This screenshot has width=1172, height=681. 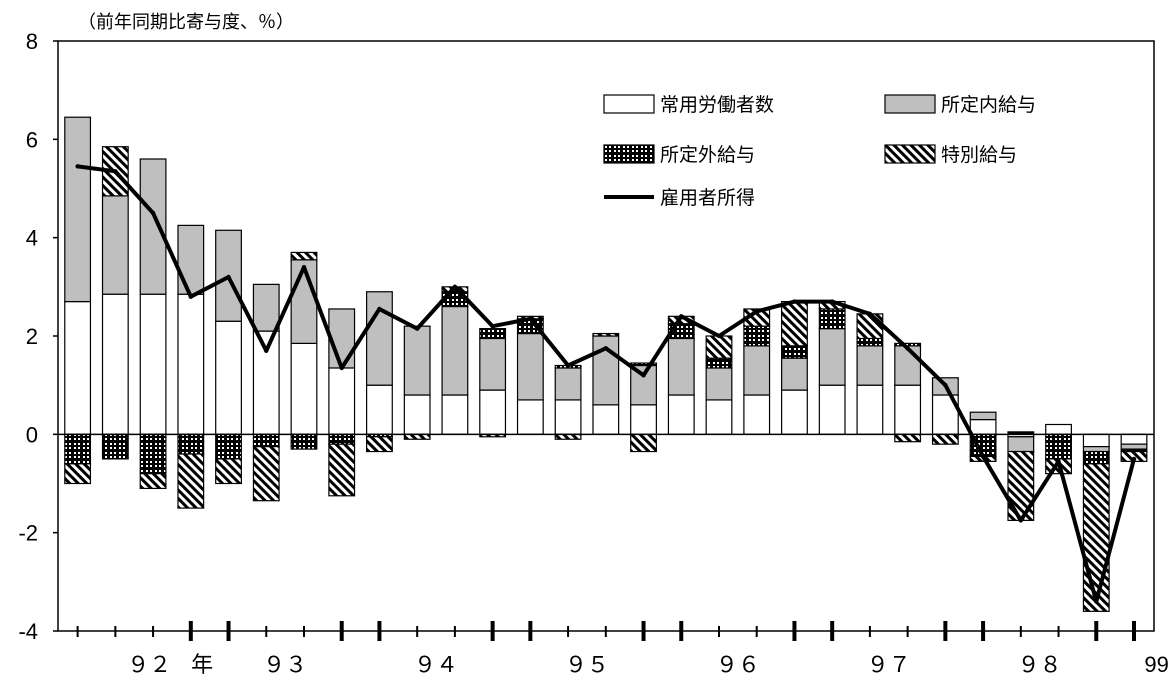 I want to click on x-tick-label: ９５, so click(x=587, y=664).